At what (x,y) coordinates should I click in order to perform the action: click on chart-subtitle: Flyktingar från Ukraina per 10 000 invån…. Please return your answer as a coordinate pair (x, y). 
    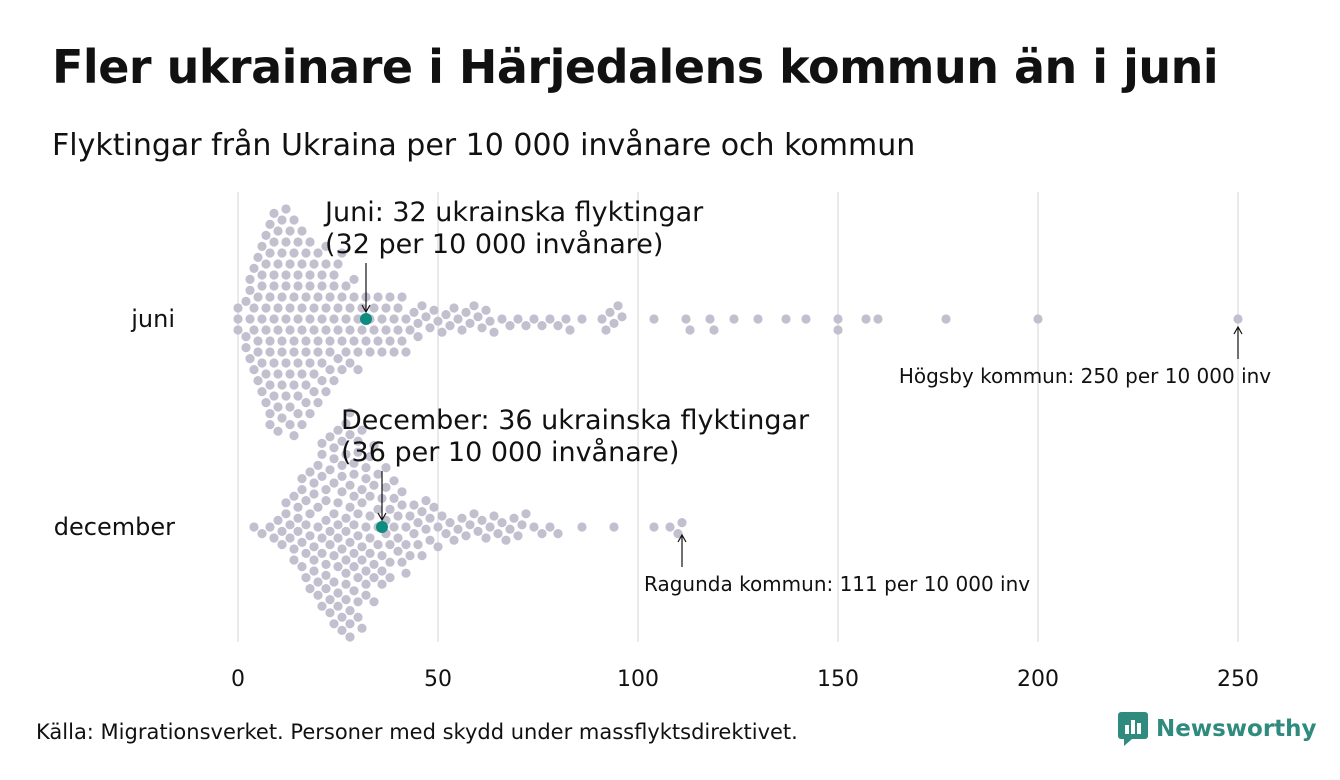
    Looking at the image, I should click on (484, 145).